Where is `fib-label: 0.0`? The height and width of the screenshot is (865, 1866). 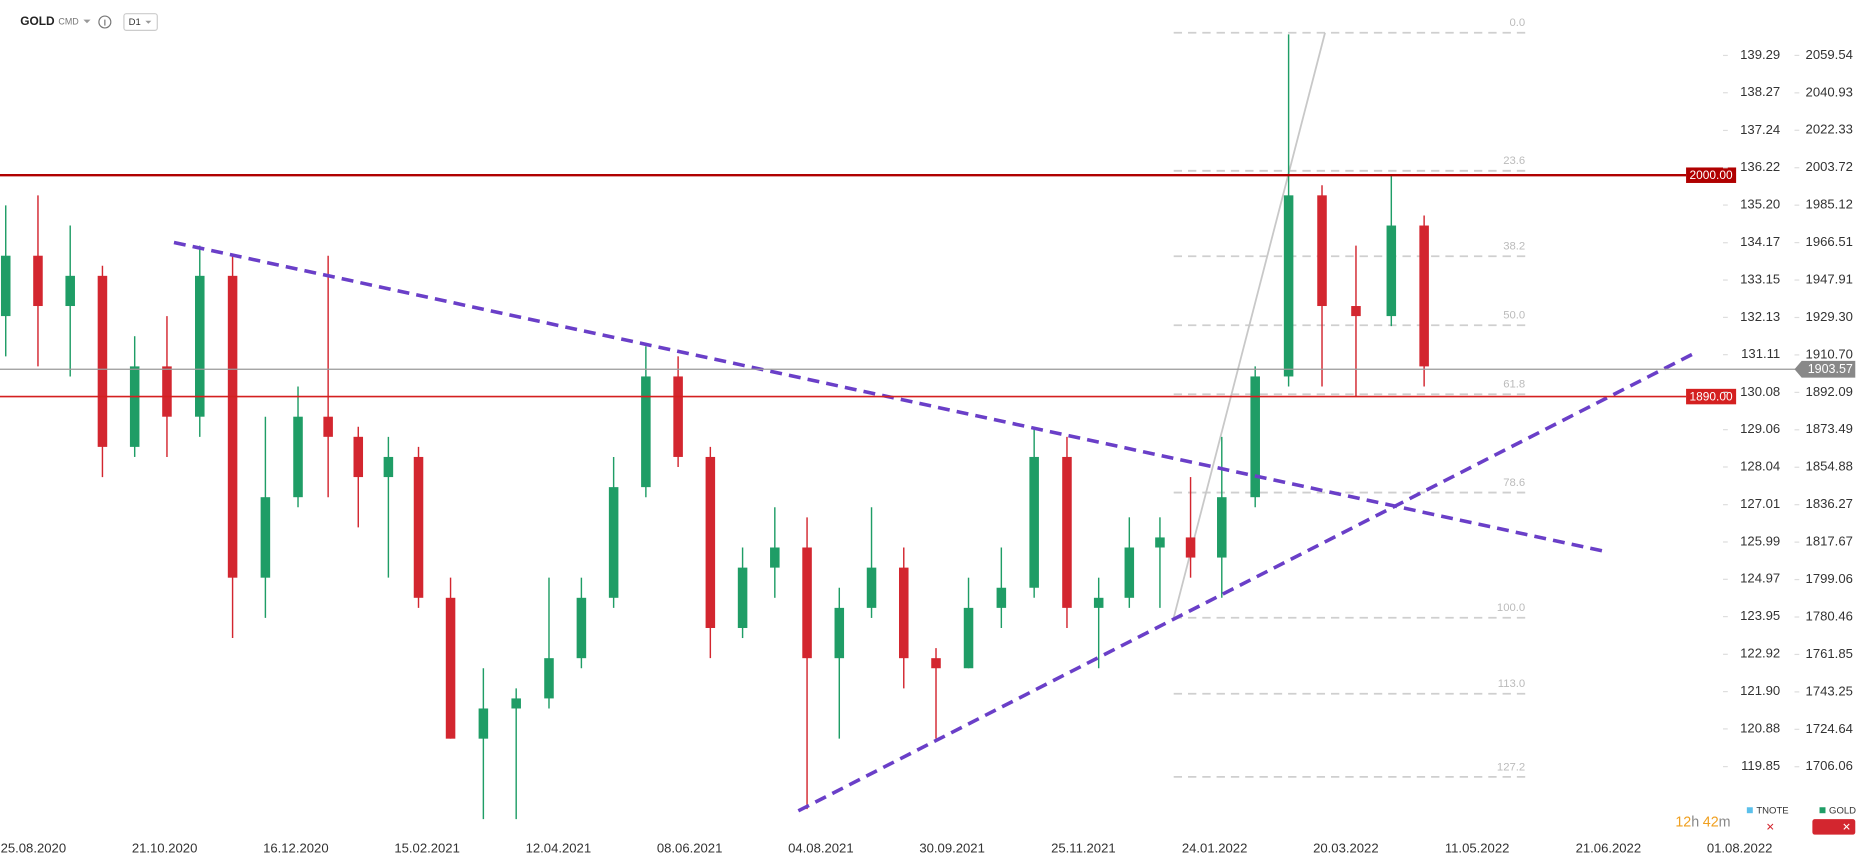
fib-label: 0.0 is located at coordinates (1517, 23).